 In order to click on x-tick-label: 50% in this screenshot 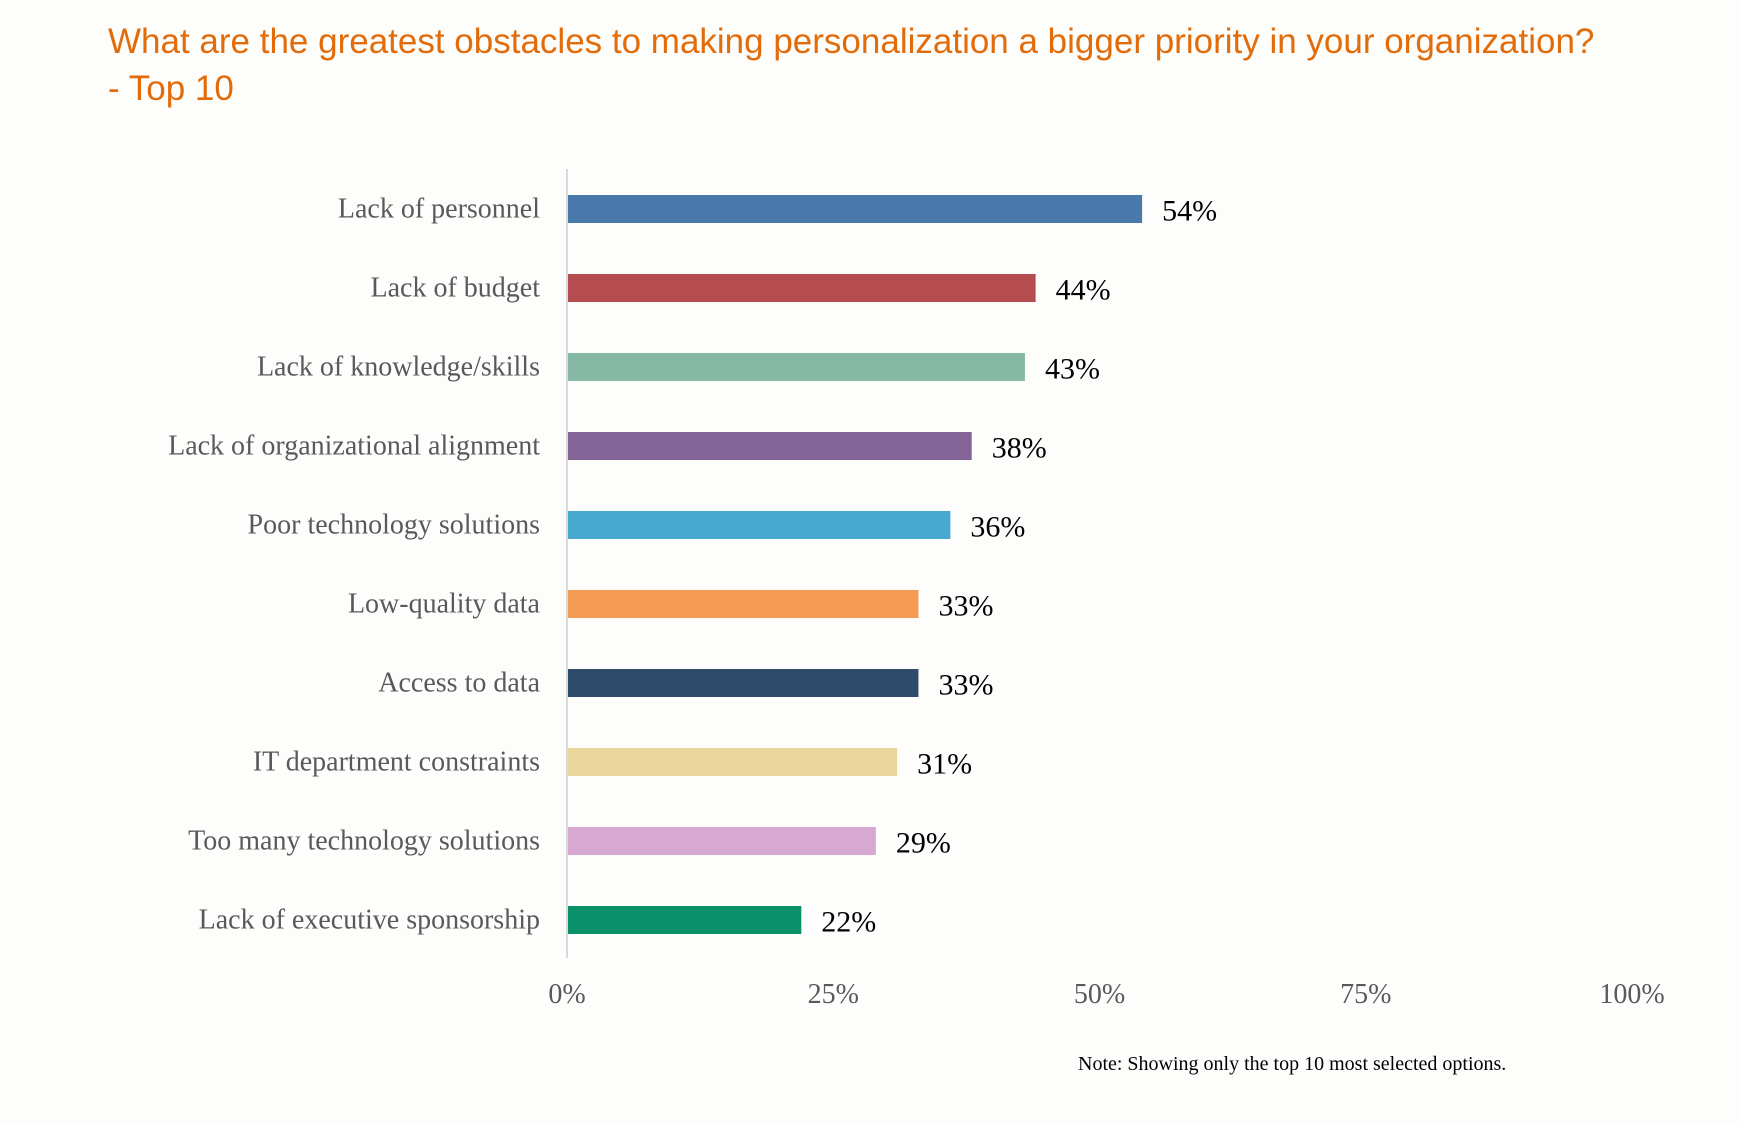, I will do `click(1099, 994)`.